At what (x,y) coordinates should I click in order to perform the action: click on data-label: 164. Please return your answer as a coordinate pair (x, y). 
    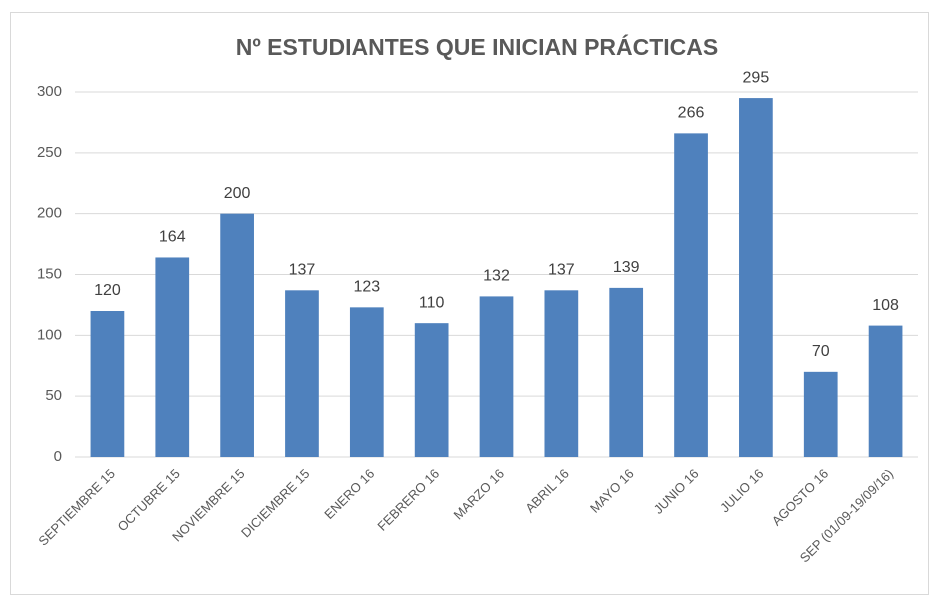
    Looking at the image, I should click on (172, 237).